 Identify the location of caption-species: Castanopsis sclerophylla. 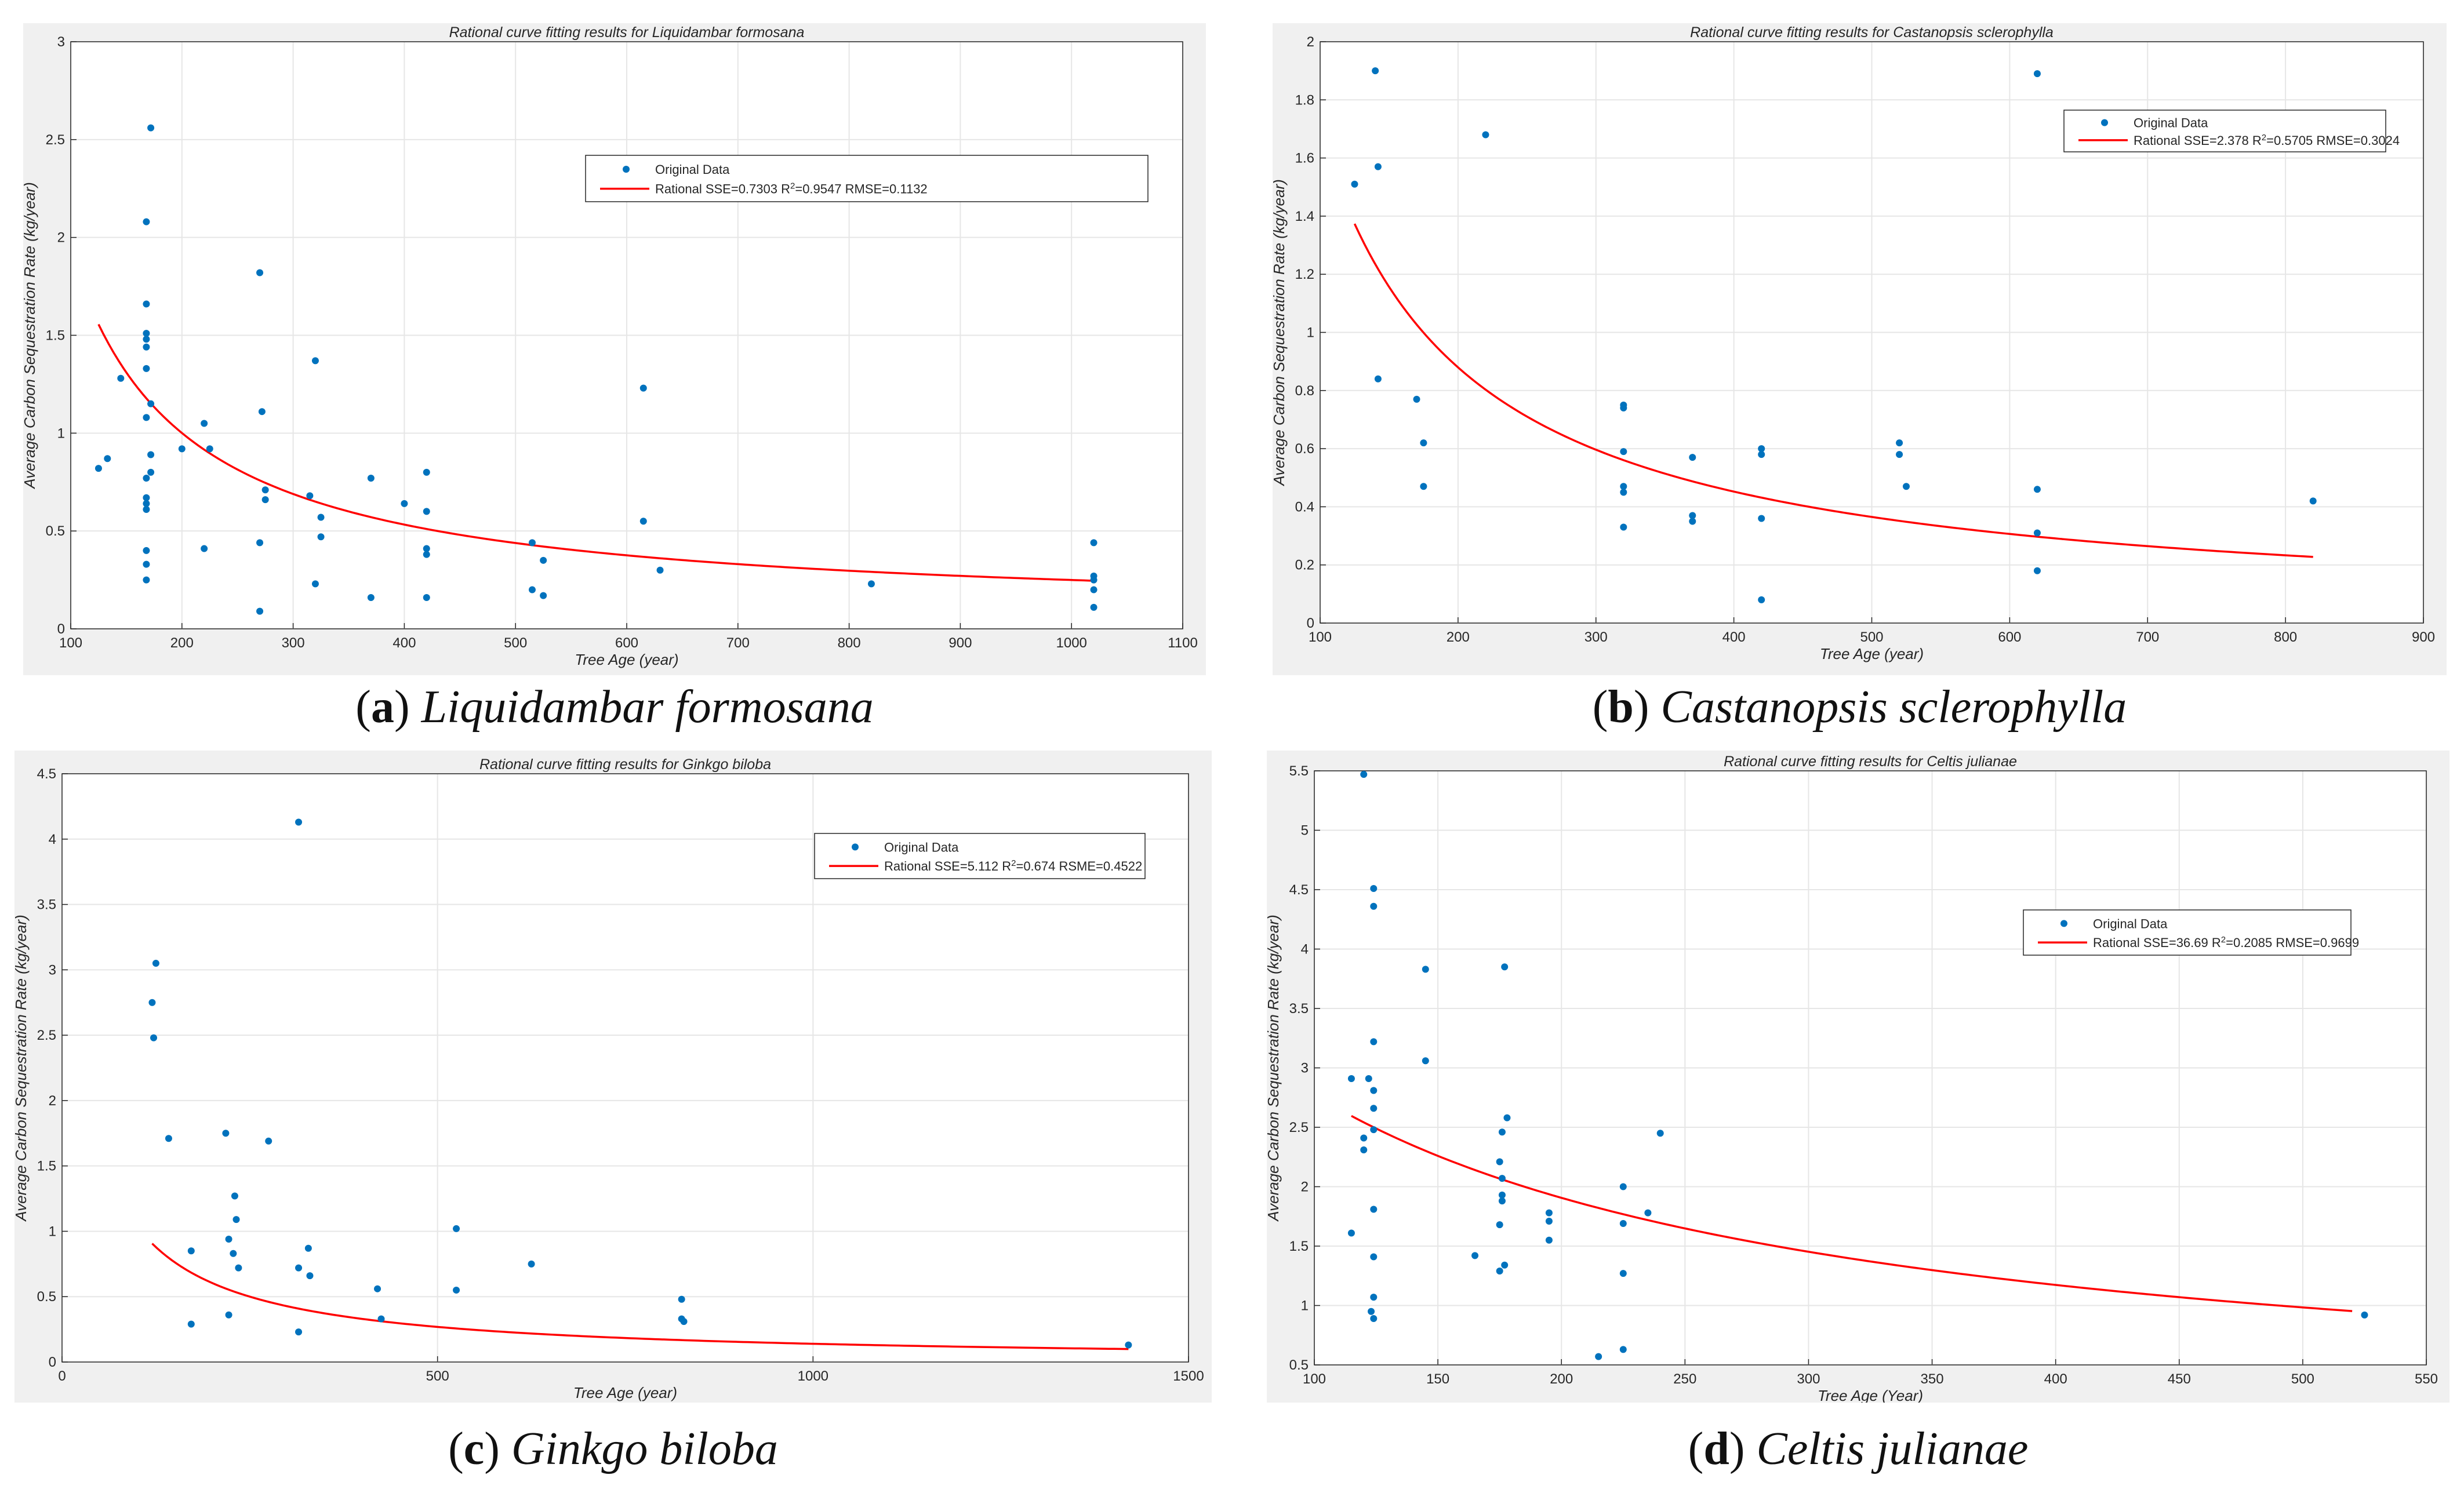
(1894, 707).